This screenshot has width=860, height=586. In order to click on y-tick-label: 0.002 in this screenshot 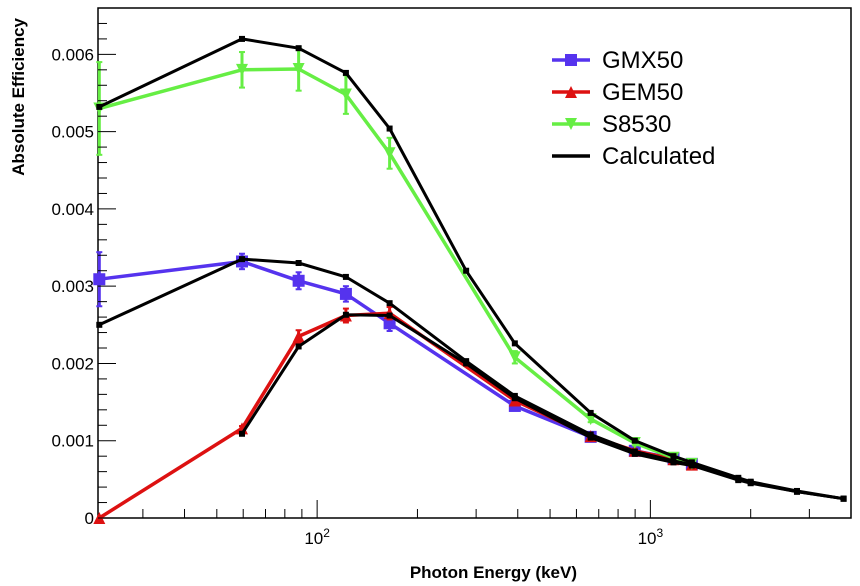, I will do `click(72, 363)`.